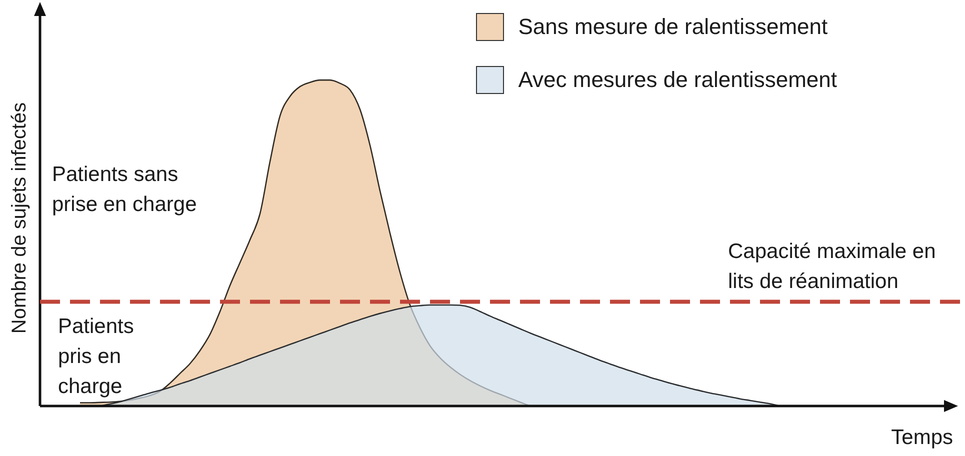  What do you see at coordinates (20, 218) in the screenshot?
I see `y-axis-title: Nombre de sujets infectés` at bounding box center [20, 218].